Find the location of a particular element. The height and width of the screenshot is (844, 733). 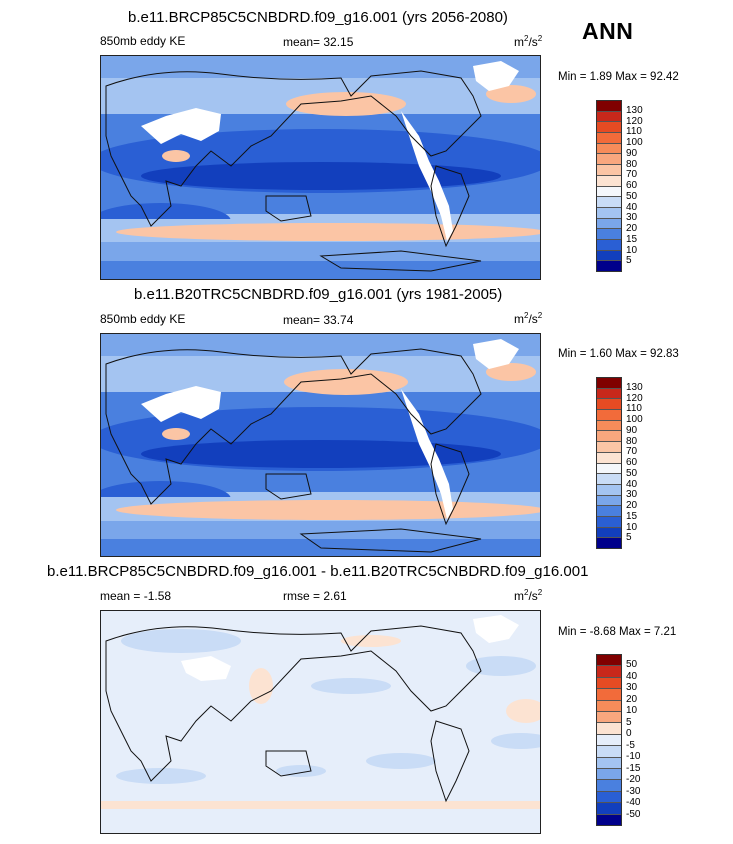

panel3-units: m2/s2 is located at coordinates (528, 595).